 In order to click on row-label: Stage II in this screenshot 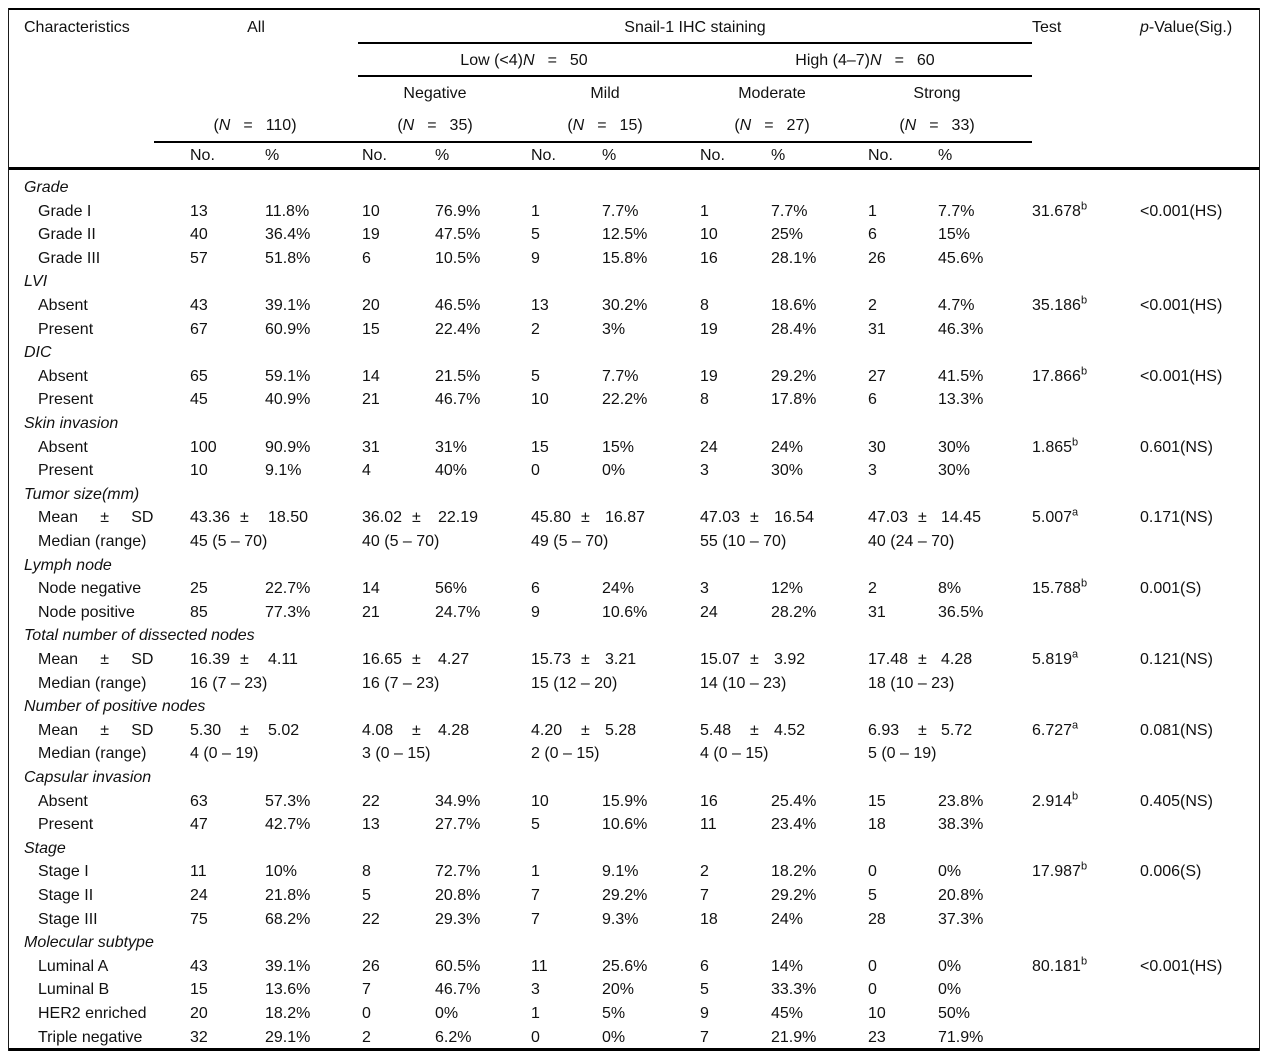, I will do `click(66, 895)`.